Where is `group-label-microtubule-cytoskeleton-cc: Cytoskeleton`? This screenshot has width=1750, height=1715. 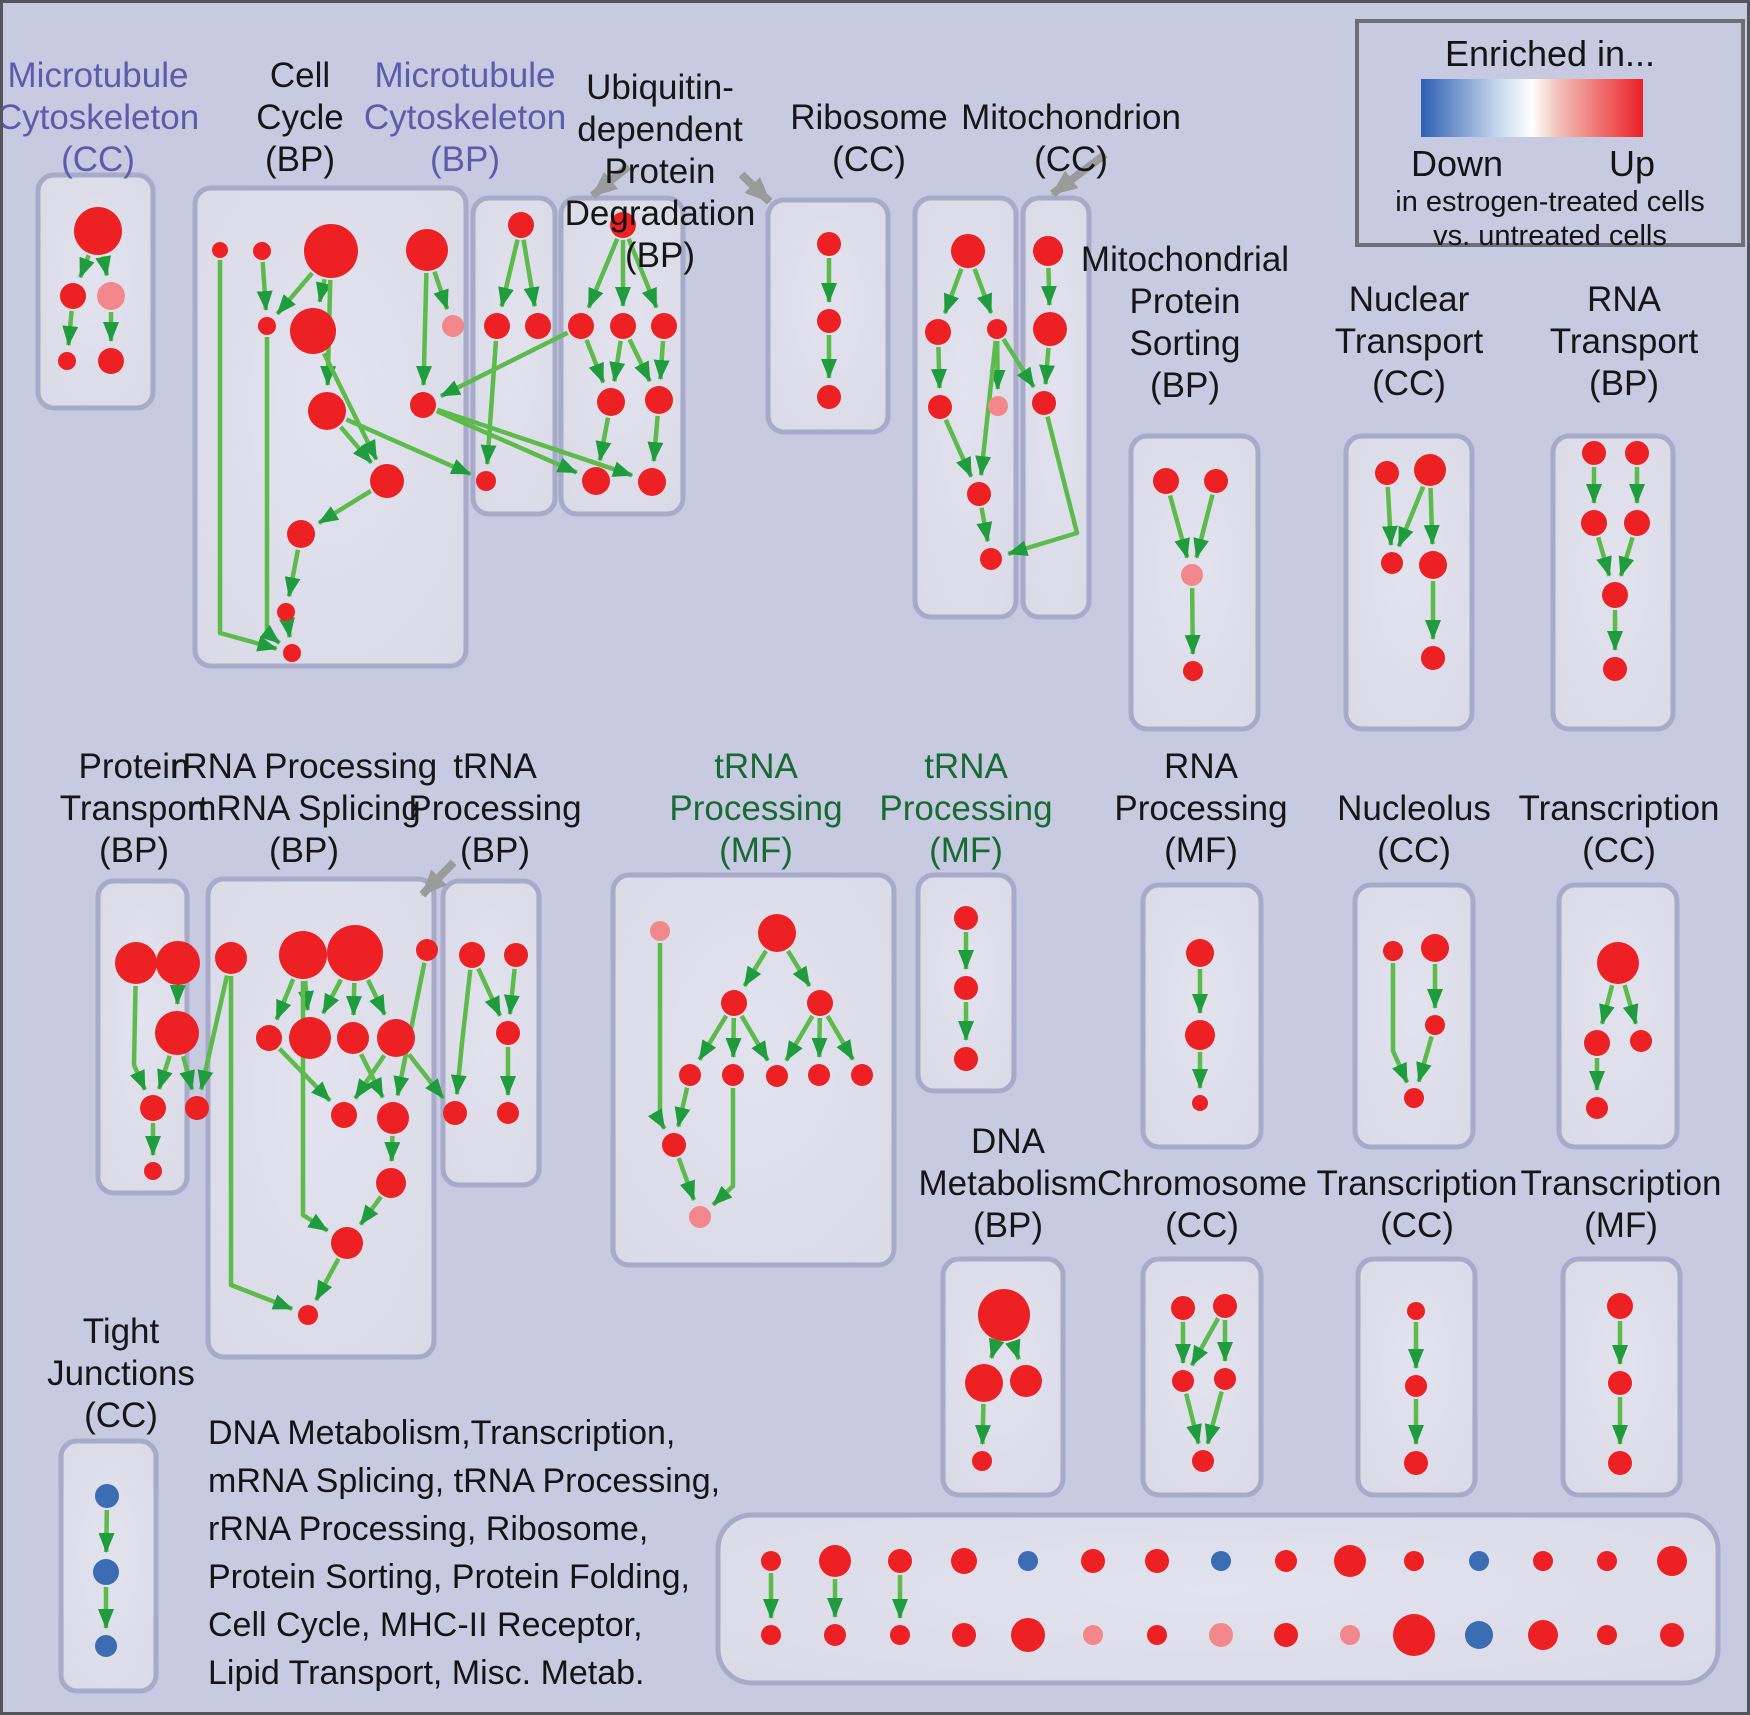 group-label-microtubule-cytoskeleton-cc: Cytoskeleton is located at coordinates (101, 117).